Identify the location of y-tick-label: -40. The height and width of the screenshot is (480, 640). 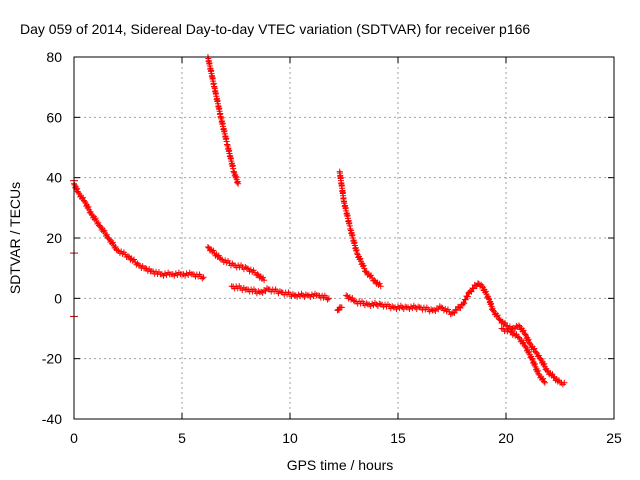
(52, 419).